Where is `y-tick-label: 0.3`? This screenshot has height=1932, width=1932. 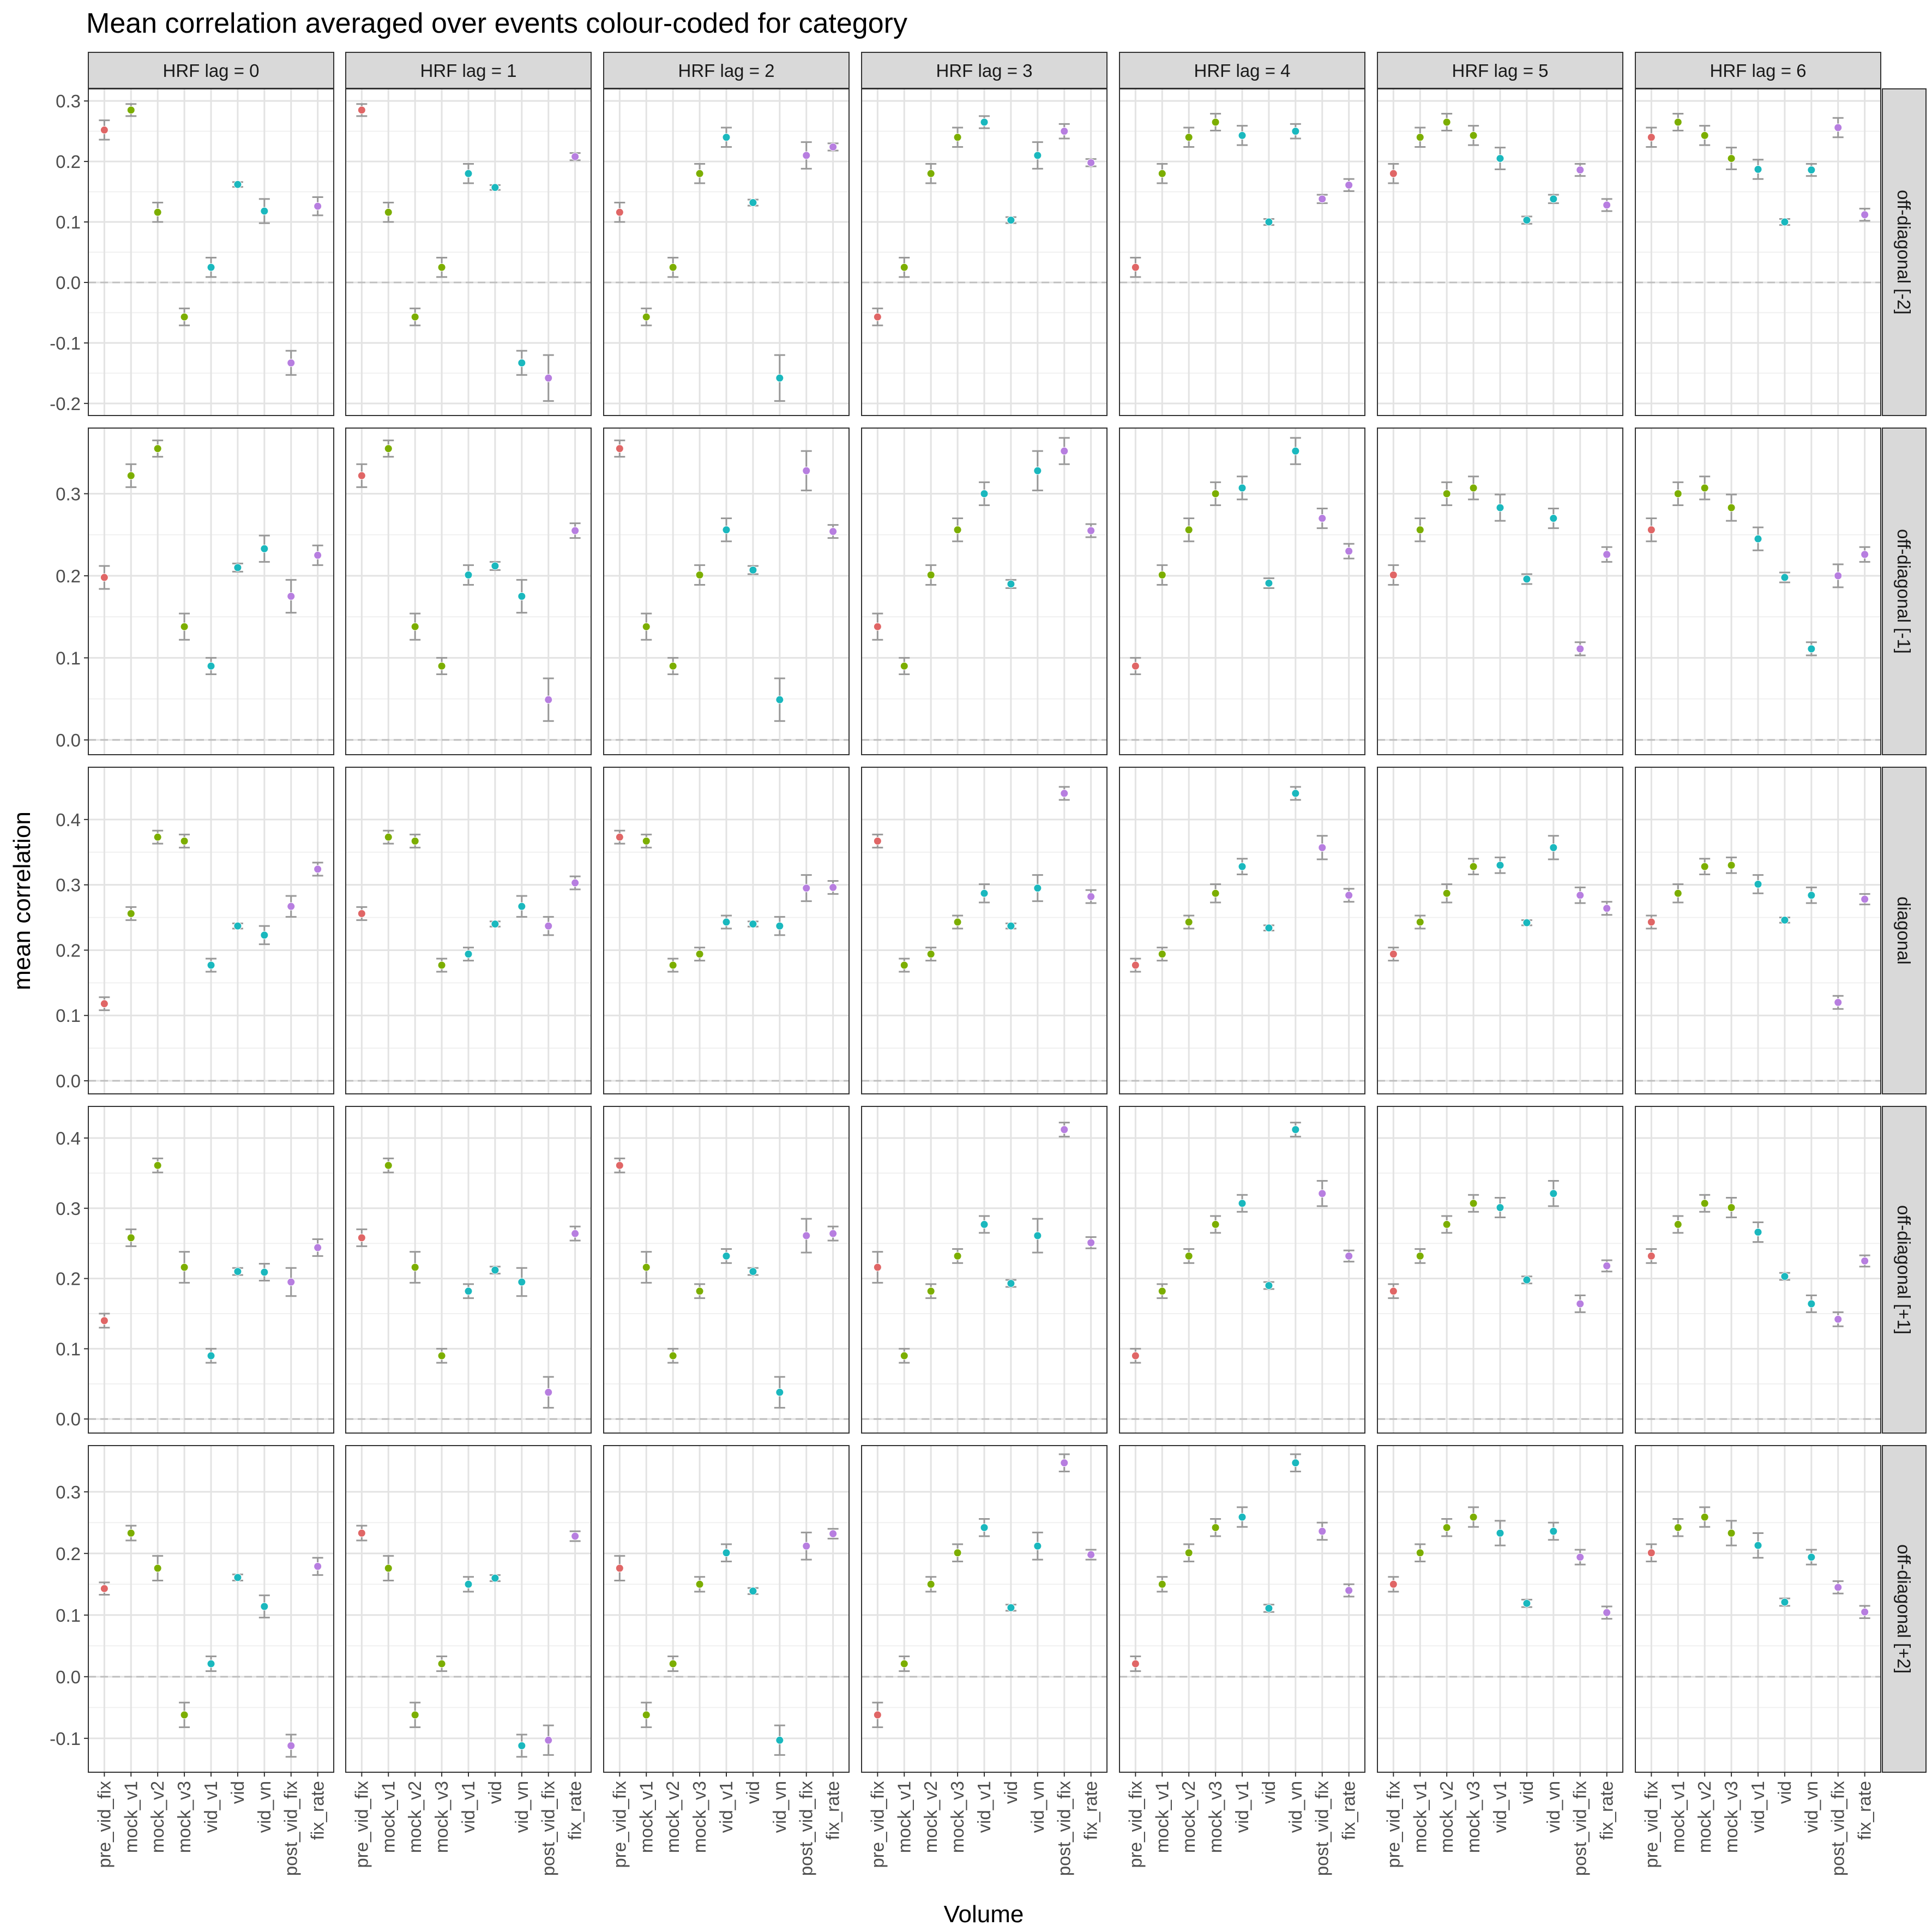
y-tick-label: 0.3 is located at coordinates (68, 494).